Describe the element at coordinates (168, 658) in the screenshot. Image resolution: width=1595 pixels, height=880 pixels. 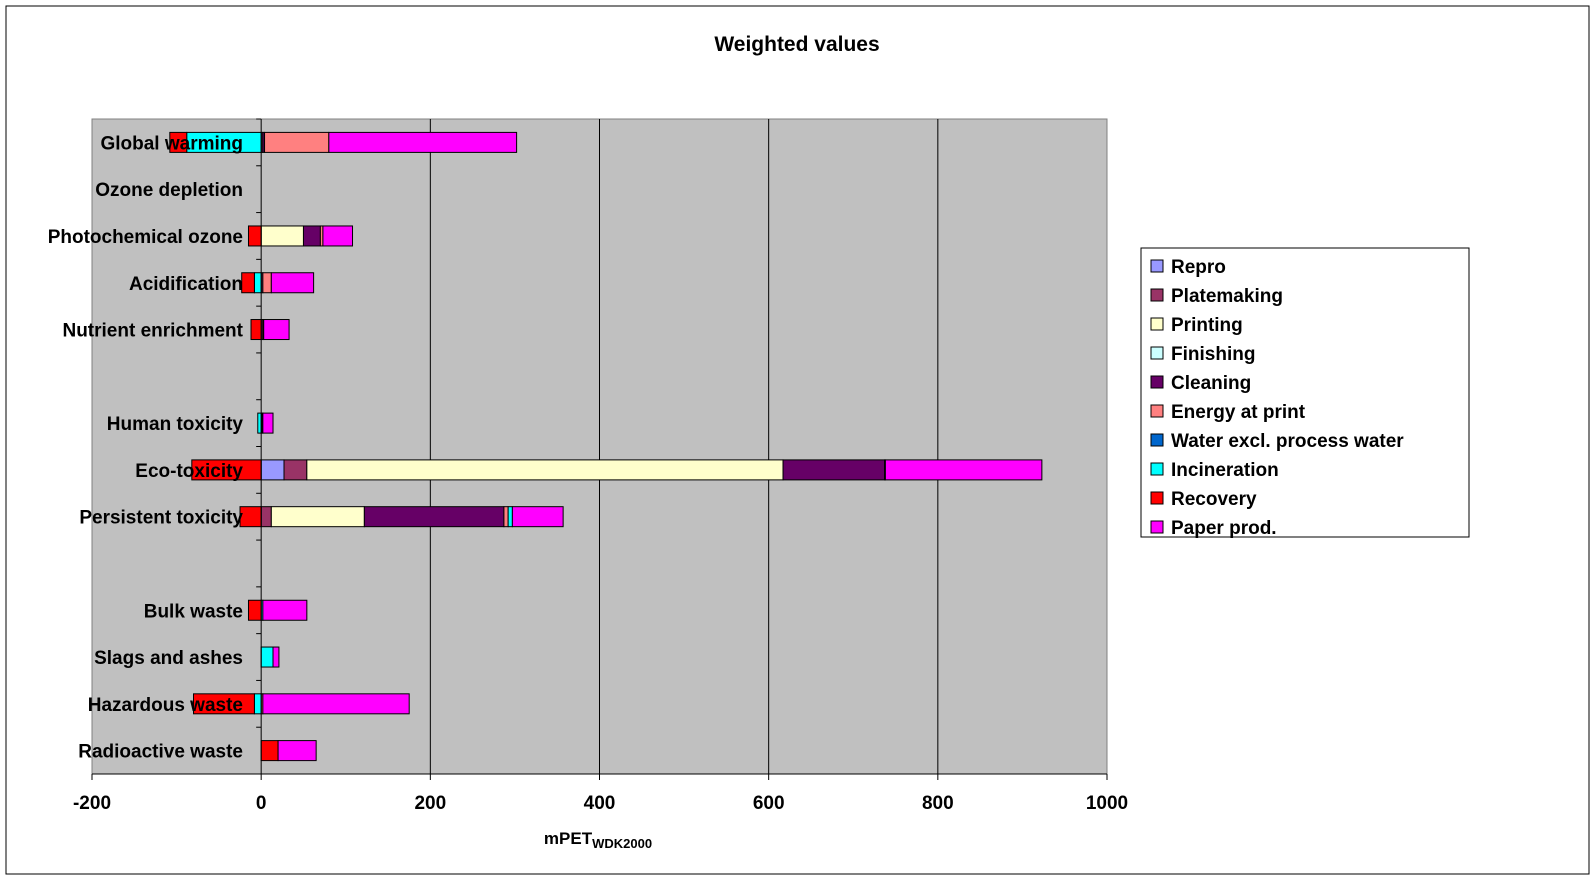
I see `category-label: Slags and ashes` at that location.